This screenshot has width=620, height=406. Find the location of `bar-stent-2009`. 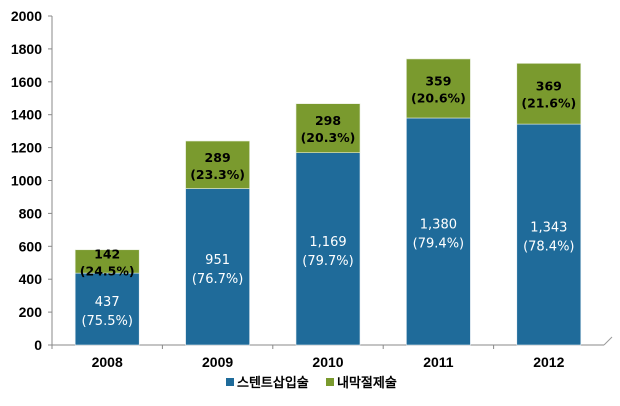

bar-stent-2009 is located at coordinates (217, 267).